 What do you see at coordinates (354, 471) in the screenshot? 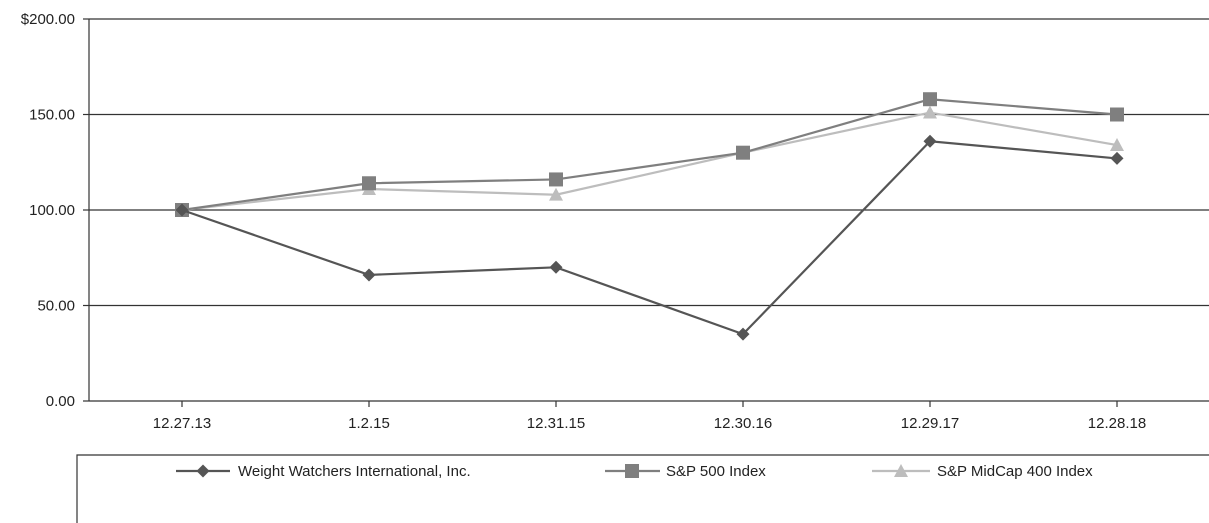
I see `legend-label: Weight Watchers International, Inc.` at bounding box center [354, 471].